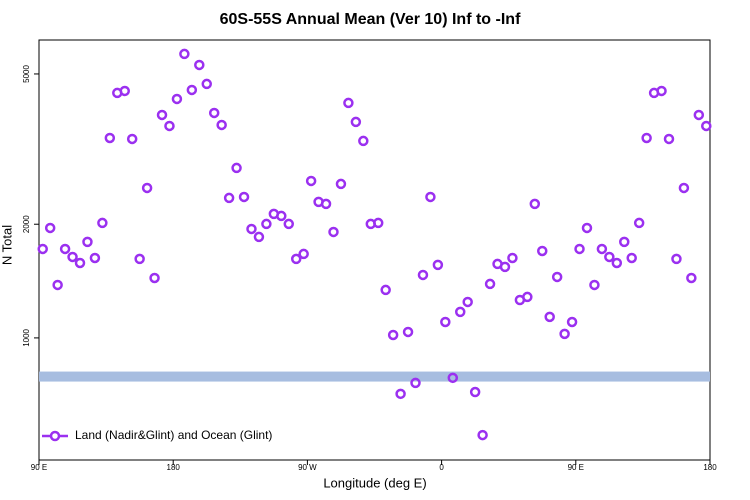  What do you see at coordinates (374, 376) in the screenshot?
I see `reference-band` at bounding box center [374, 376].